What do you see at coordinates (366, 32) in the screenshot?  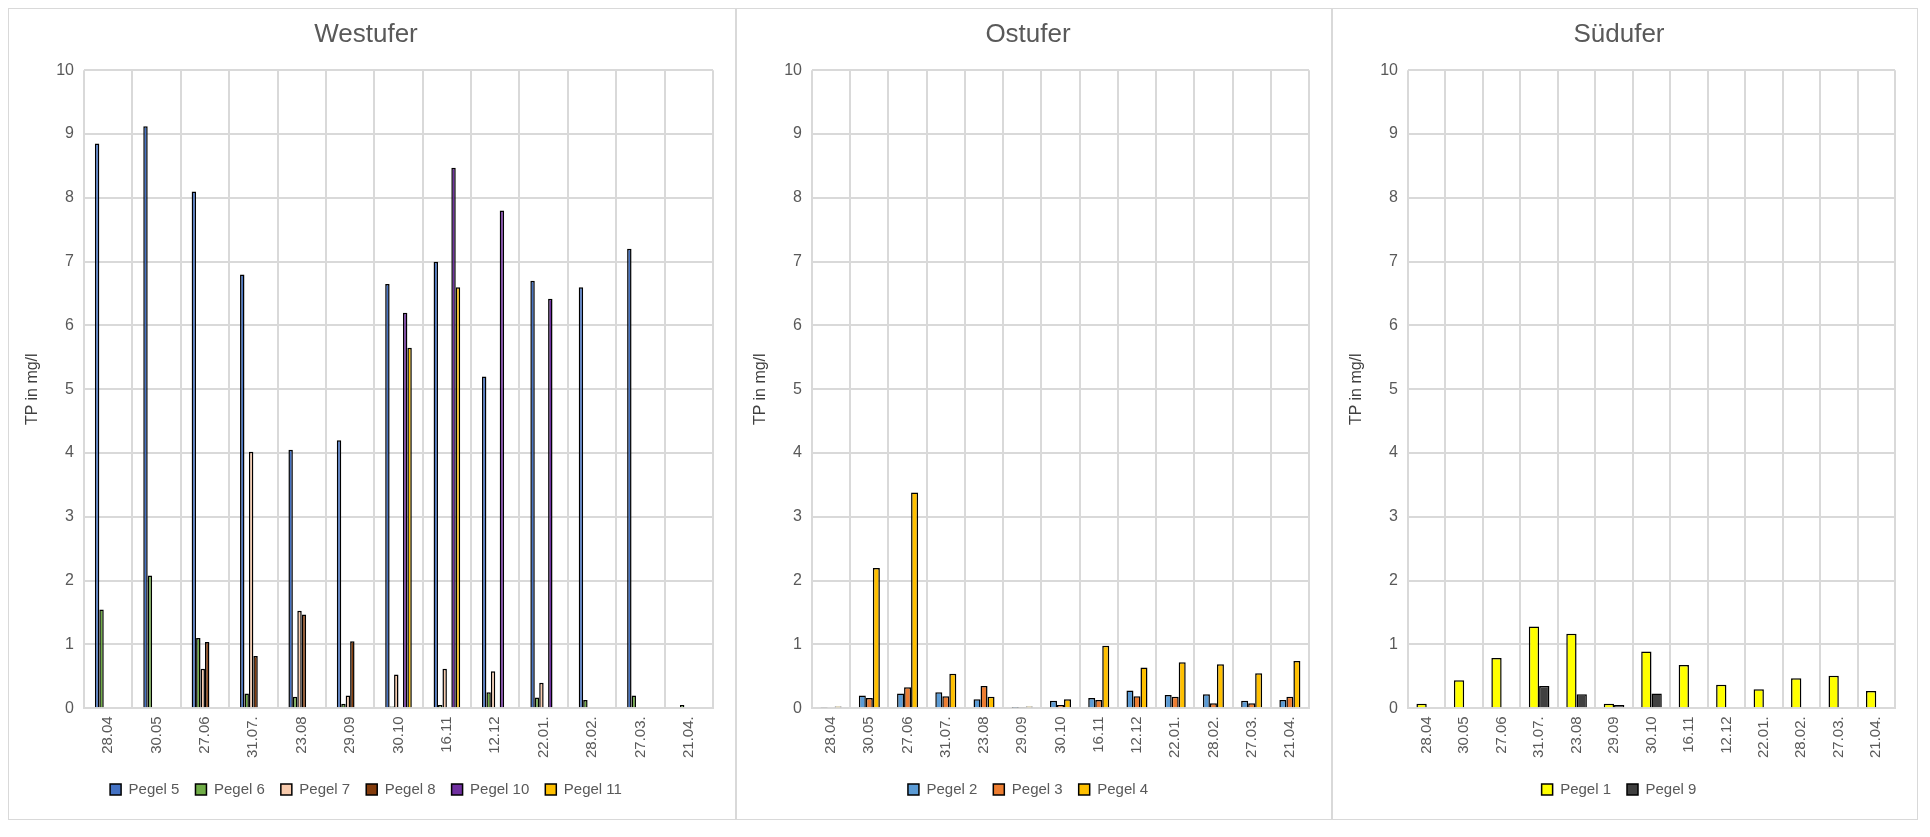 I see `chart-title: Westufer` at bounding box center [366, 32].